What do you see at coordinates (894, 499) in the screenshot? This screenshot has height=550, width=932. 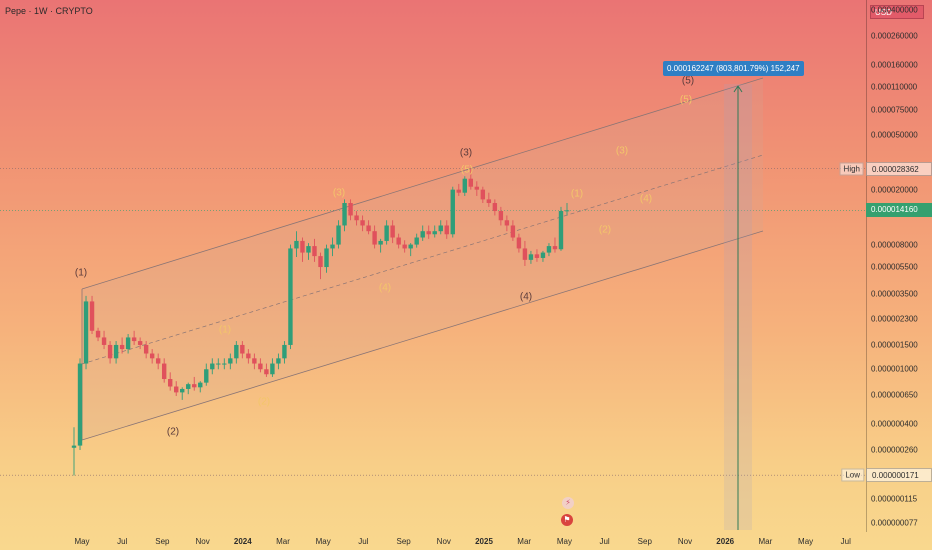 I see `y-tick-label: 0.000000115` at bounding box center [894, 499].